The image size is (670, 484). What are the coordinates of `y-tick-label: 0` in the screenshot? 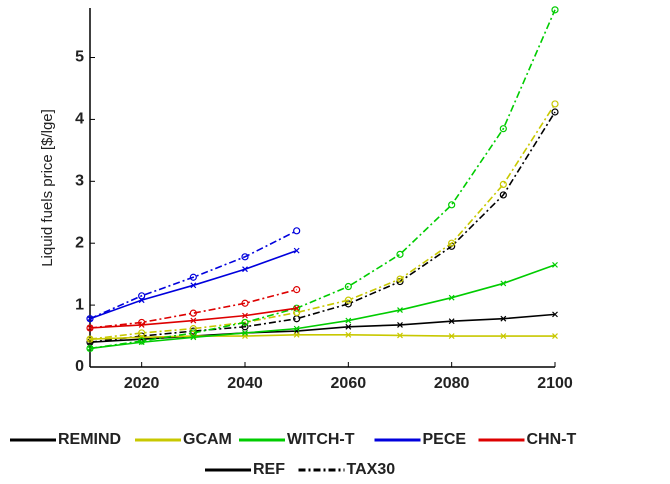 It's located at (79, 366).